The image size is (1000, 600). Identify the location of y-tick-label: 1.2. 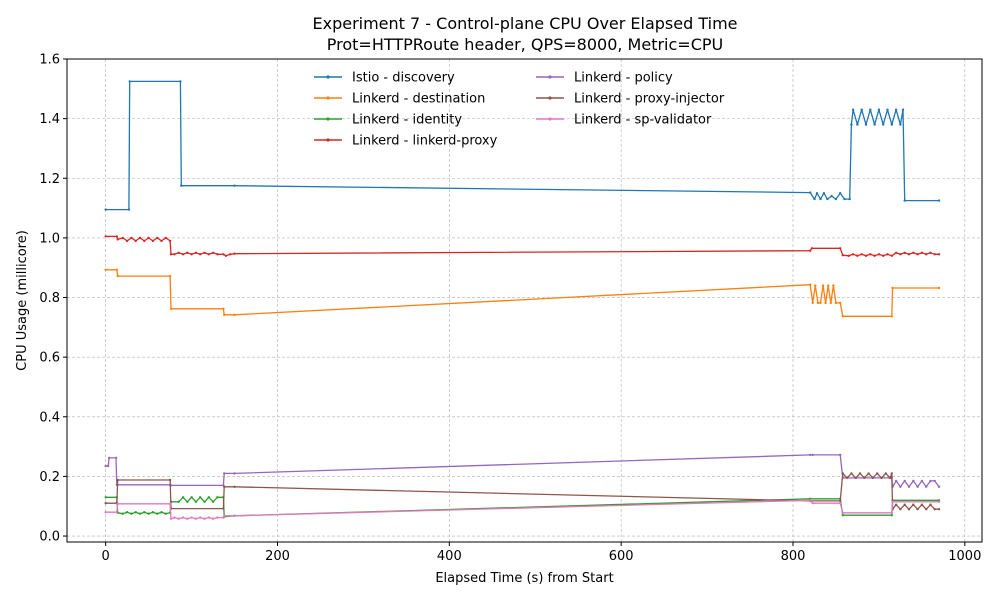
(49, 179).